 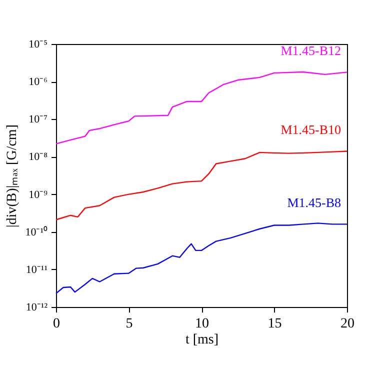 I want to click on y-tick-label: 10⁻⁶, so click(x=38, y=82).